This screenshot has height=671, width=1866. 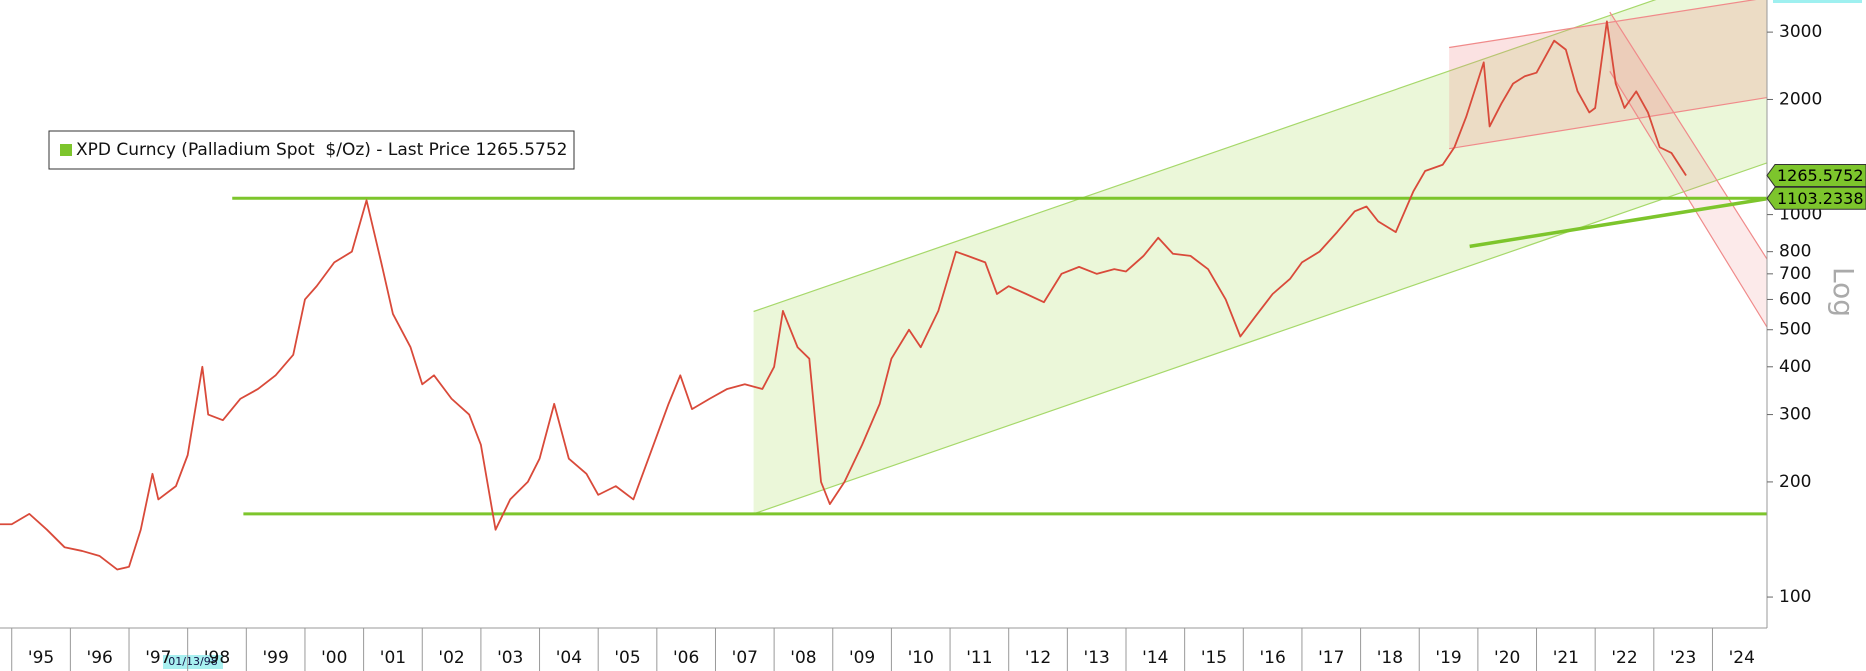 What do you see at coordinates (1795, 482) in the screenshot?
I see `y-tick-label: 200` at bounding box center [1795, 482].